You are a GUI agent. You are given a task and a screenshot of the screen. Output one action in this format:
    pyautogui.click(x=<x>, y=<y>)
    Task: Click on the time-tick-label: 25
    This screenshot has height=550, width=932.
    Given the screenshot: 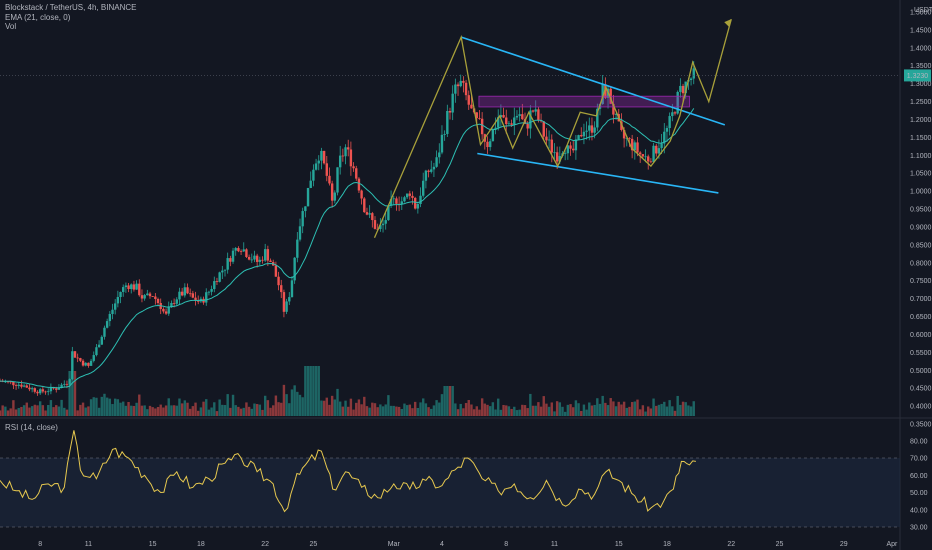 What is the action you would take?
    pyautogui.click(x=780, y=544)
    